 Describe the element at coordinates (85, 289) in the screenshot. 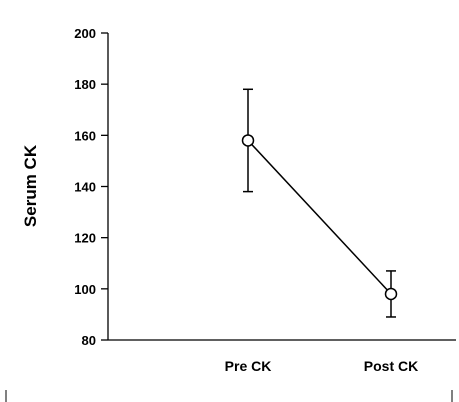

I see `y-tick-label: 100` at that location.